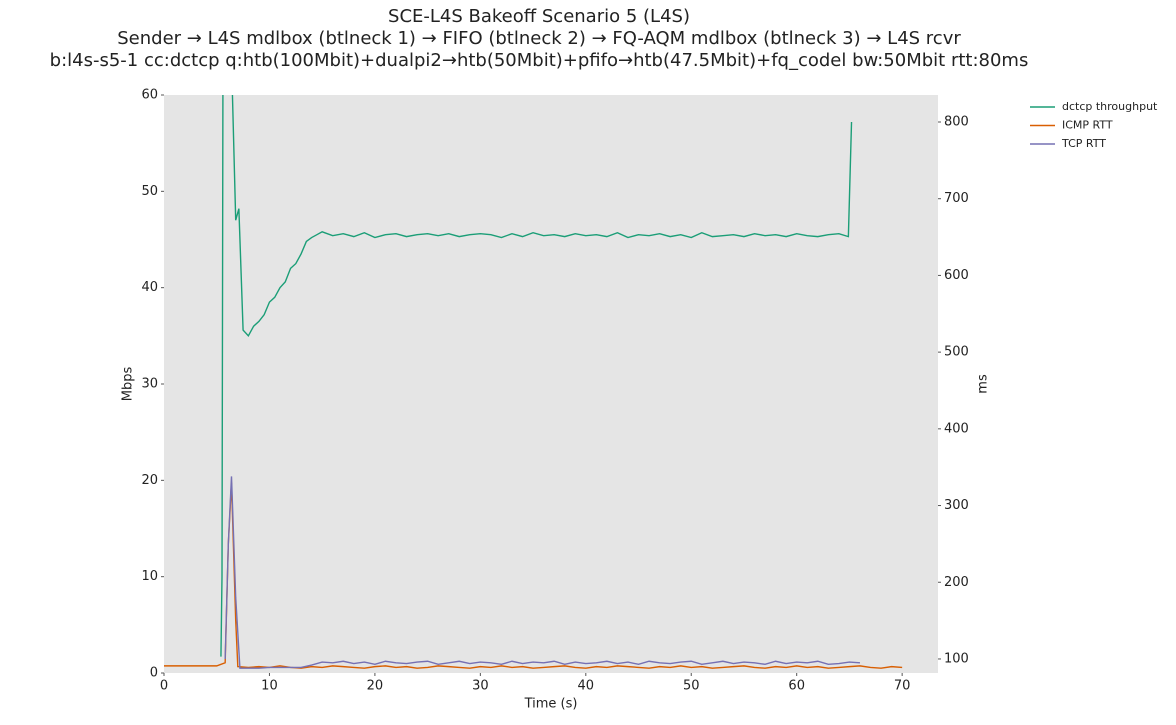 This screenshot has width=1176, height=725. What do you see at coordinates (1087, 125) in the screenshot?
I see `legend-label: ICMP RTT` at bounding box center [1087, 125].